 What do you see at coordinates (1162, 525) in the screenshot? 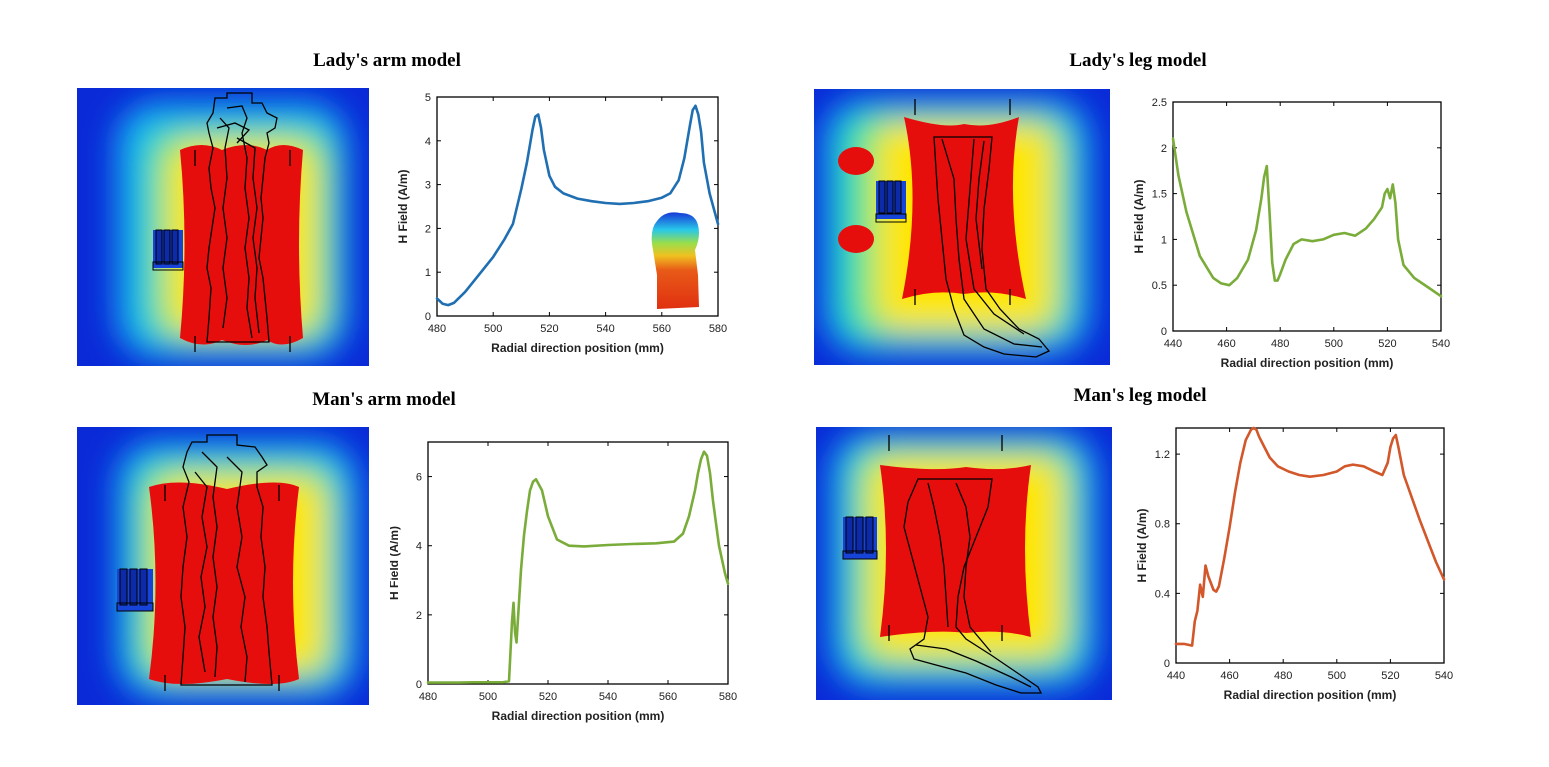
I see `y-tick-label: 0.8` at bounding box center [1162, 525].